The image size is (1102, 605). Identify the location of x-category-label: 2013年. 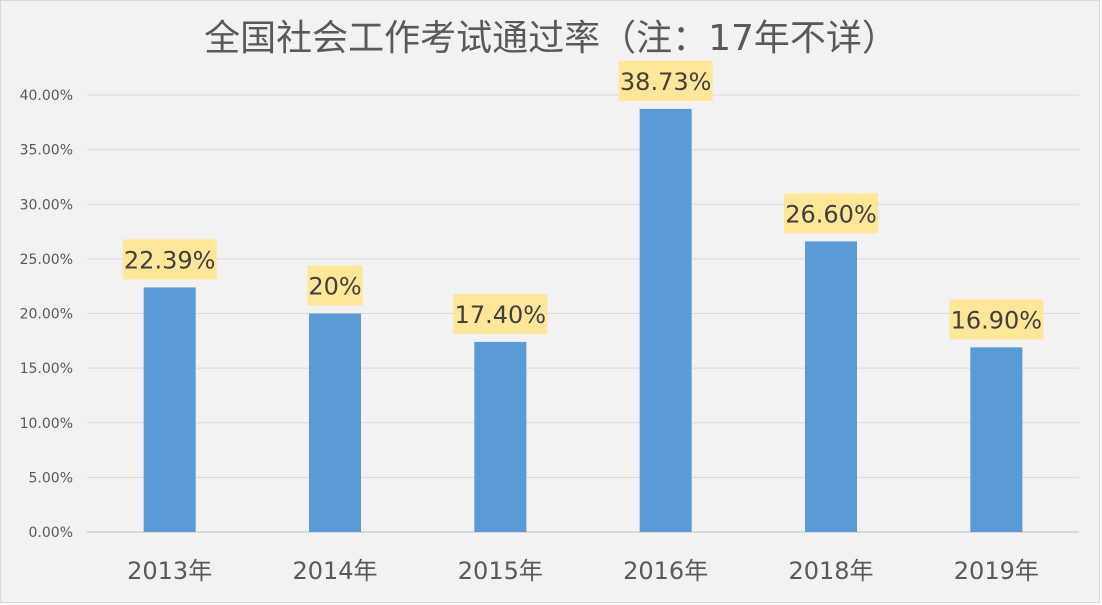
(169, 571).